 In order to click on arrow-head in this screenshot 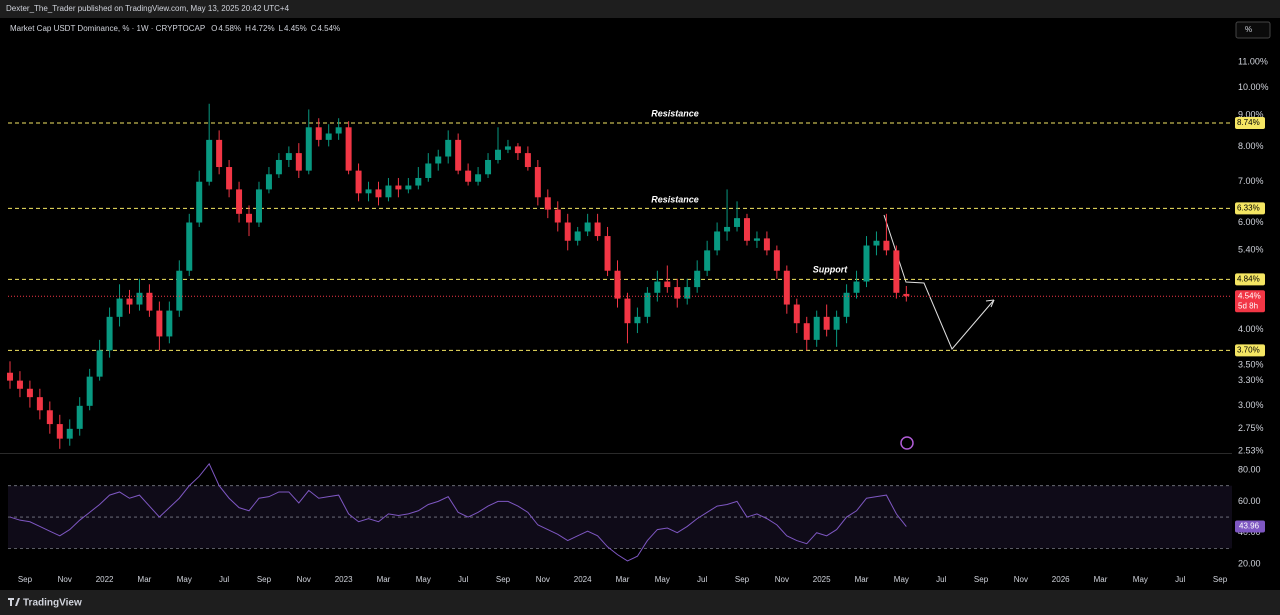, I will do `click(992, 303)`.